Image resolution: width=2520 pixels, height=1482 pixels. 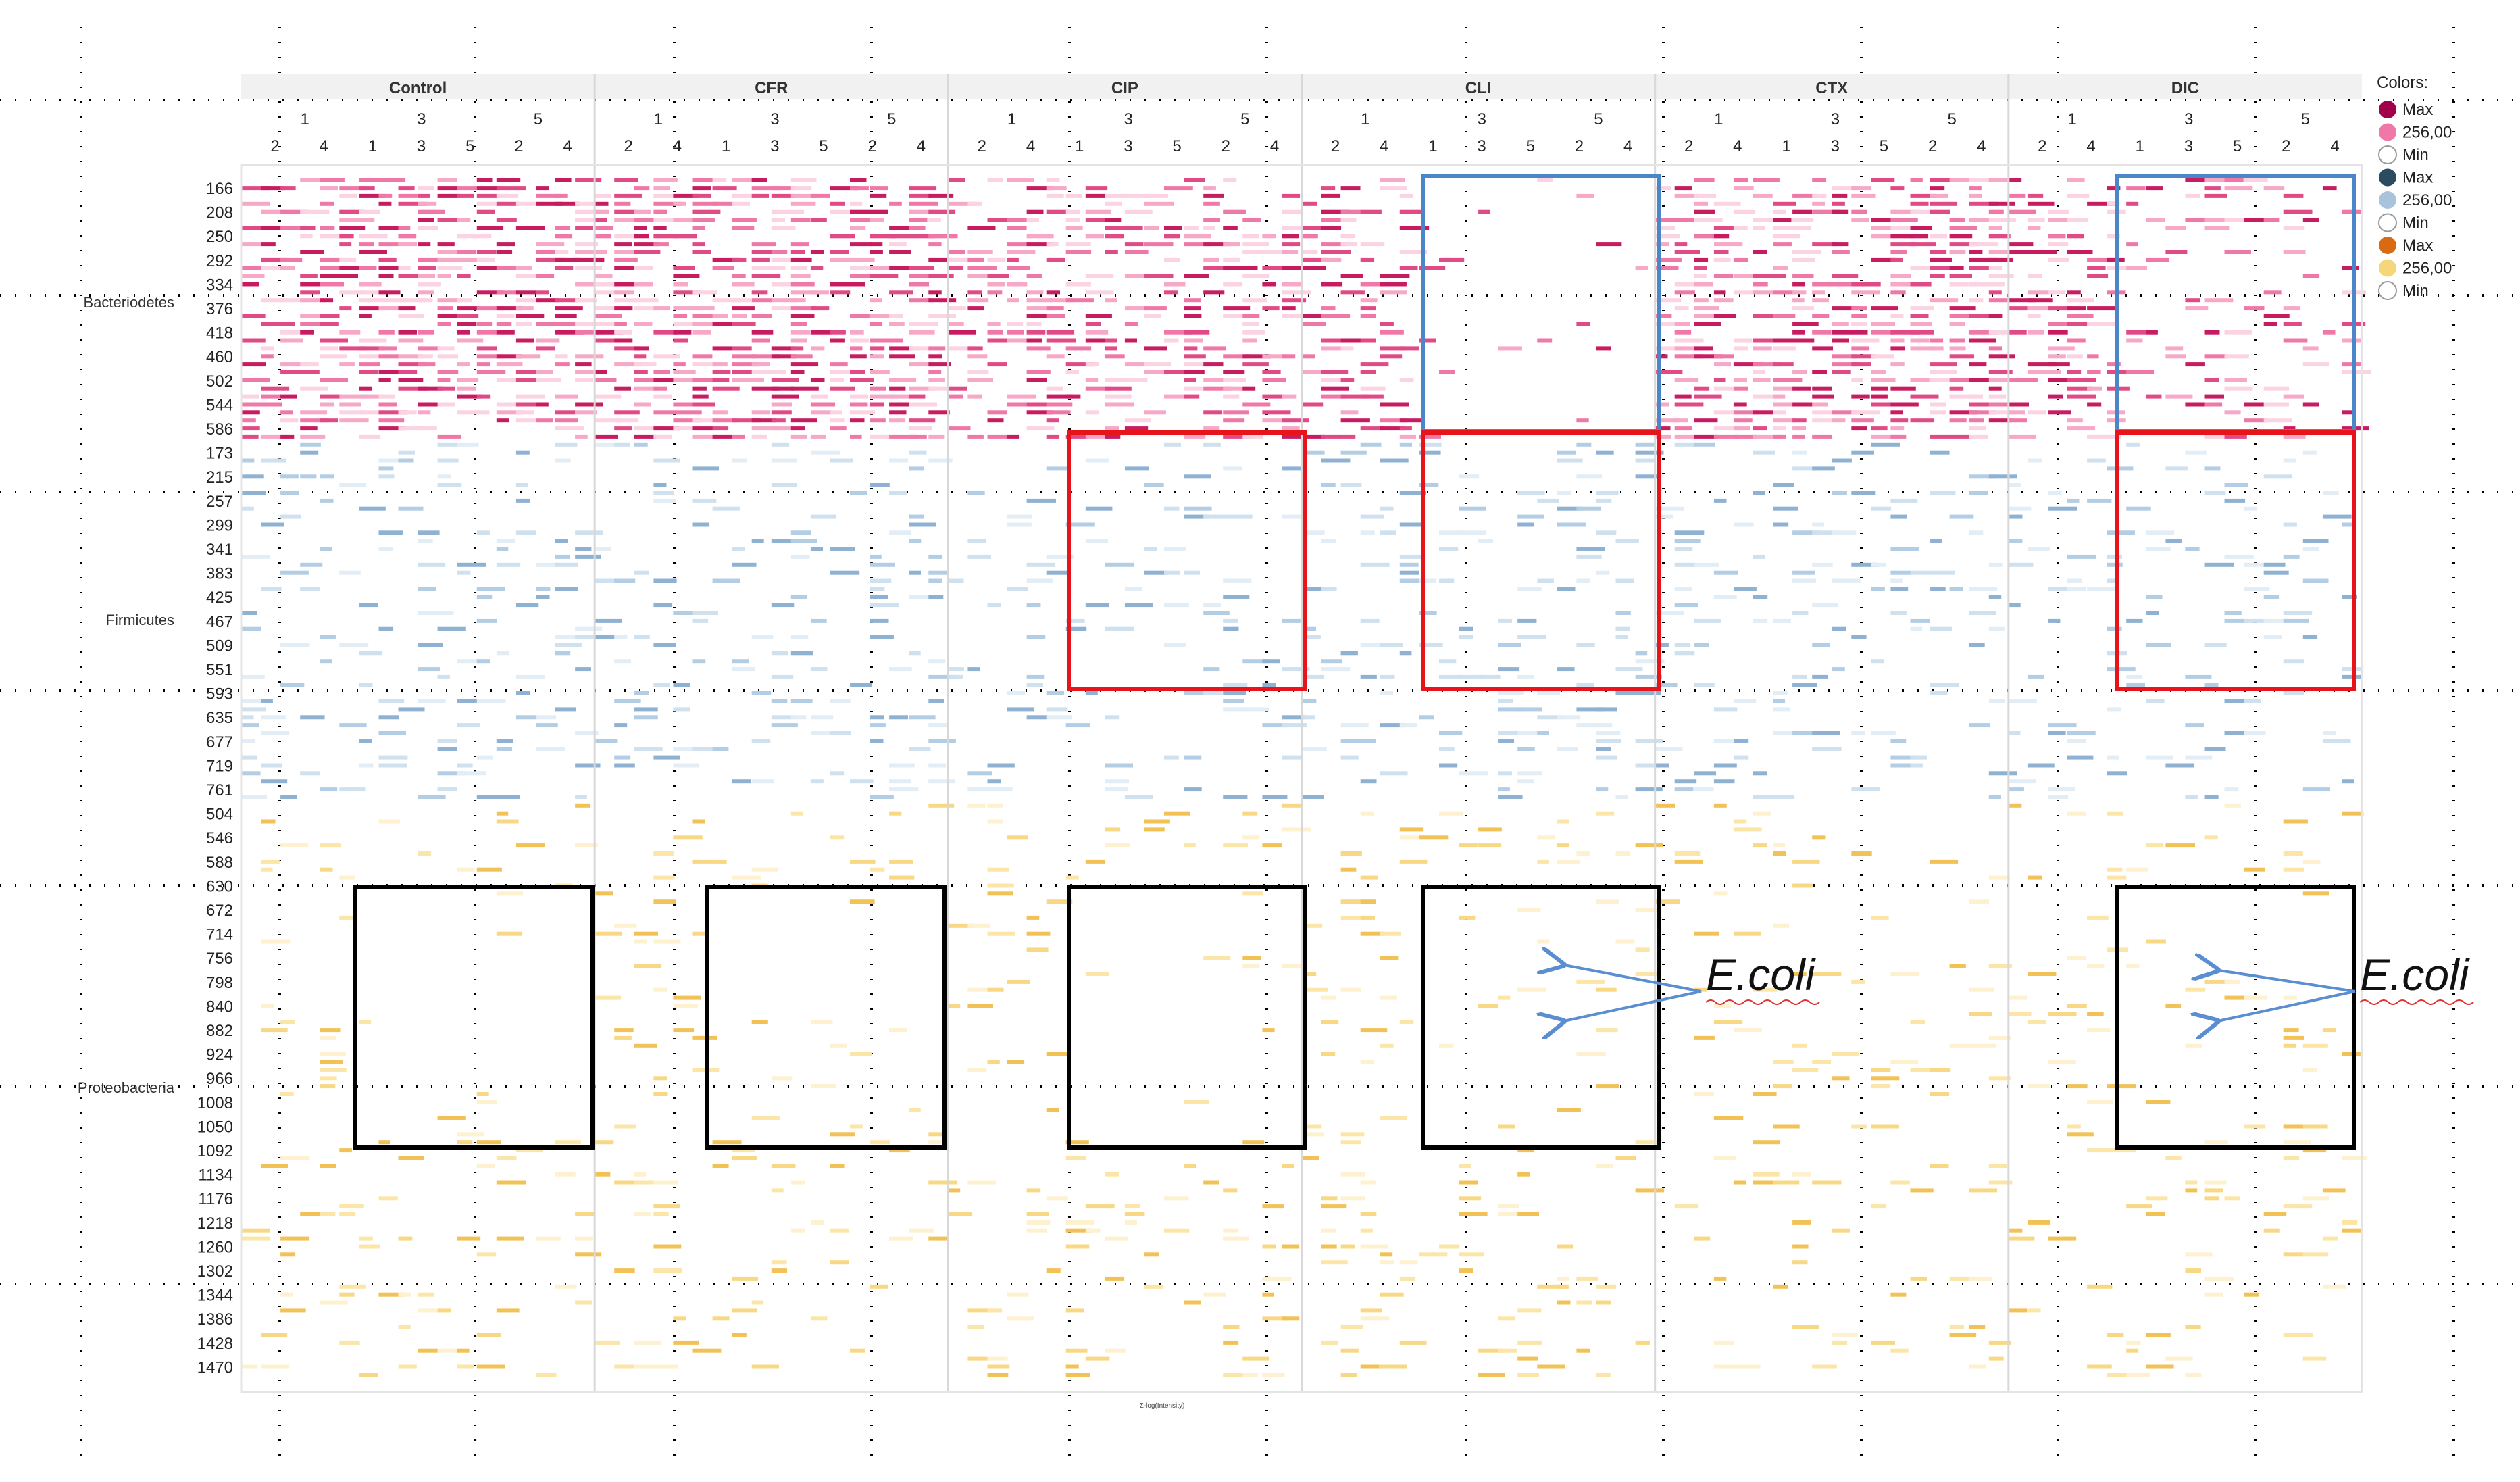 What do you see at coordinates (921, 146) in the screenshot?
I see `bottom-tick-label: 4` at bounding box center [921, 146].